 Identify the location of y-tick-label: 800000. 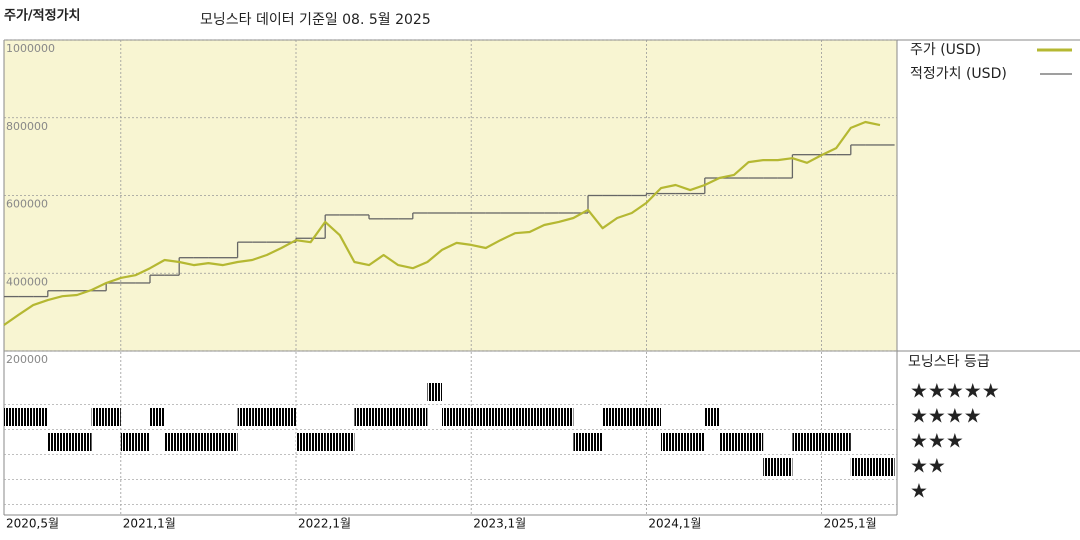
(27, 126).